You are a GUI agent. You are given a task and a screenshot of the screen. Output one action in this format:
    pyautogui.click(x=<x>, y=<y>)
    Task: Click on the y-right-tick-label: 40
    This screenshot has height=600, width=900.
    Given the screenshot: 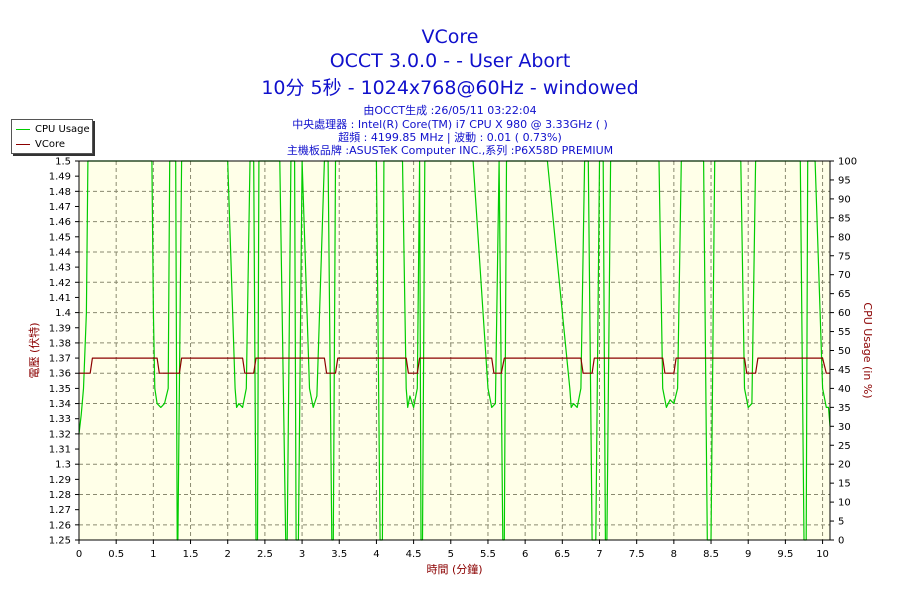 What is the action you would take?
    pyautogui.click(x=844, y=389)
    